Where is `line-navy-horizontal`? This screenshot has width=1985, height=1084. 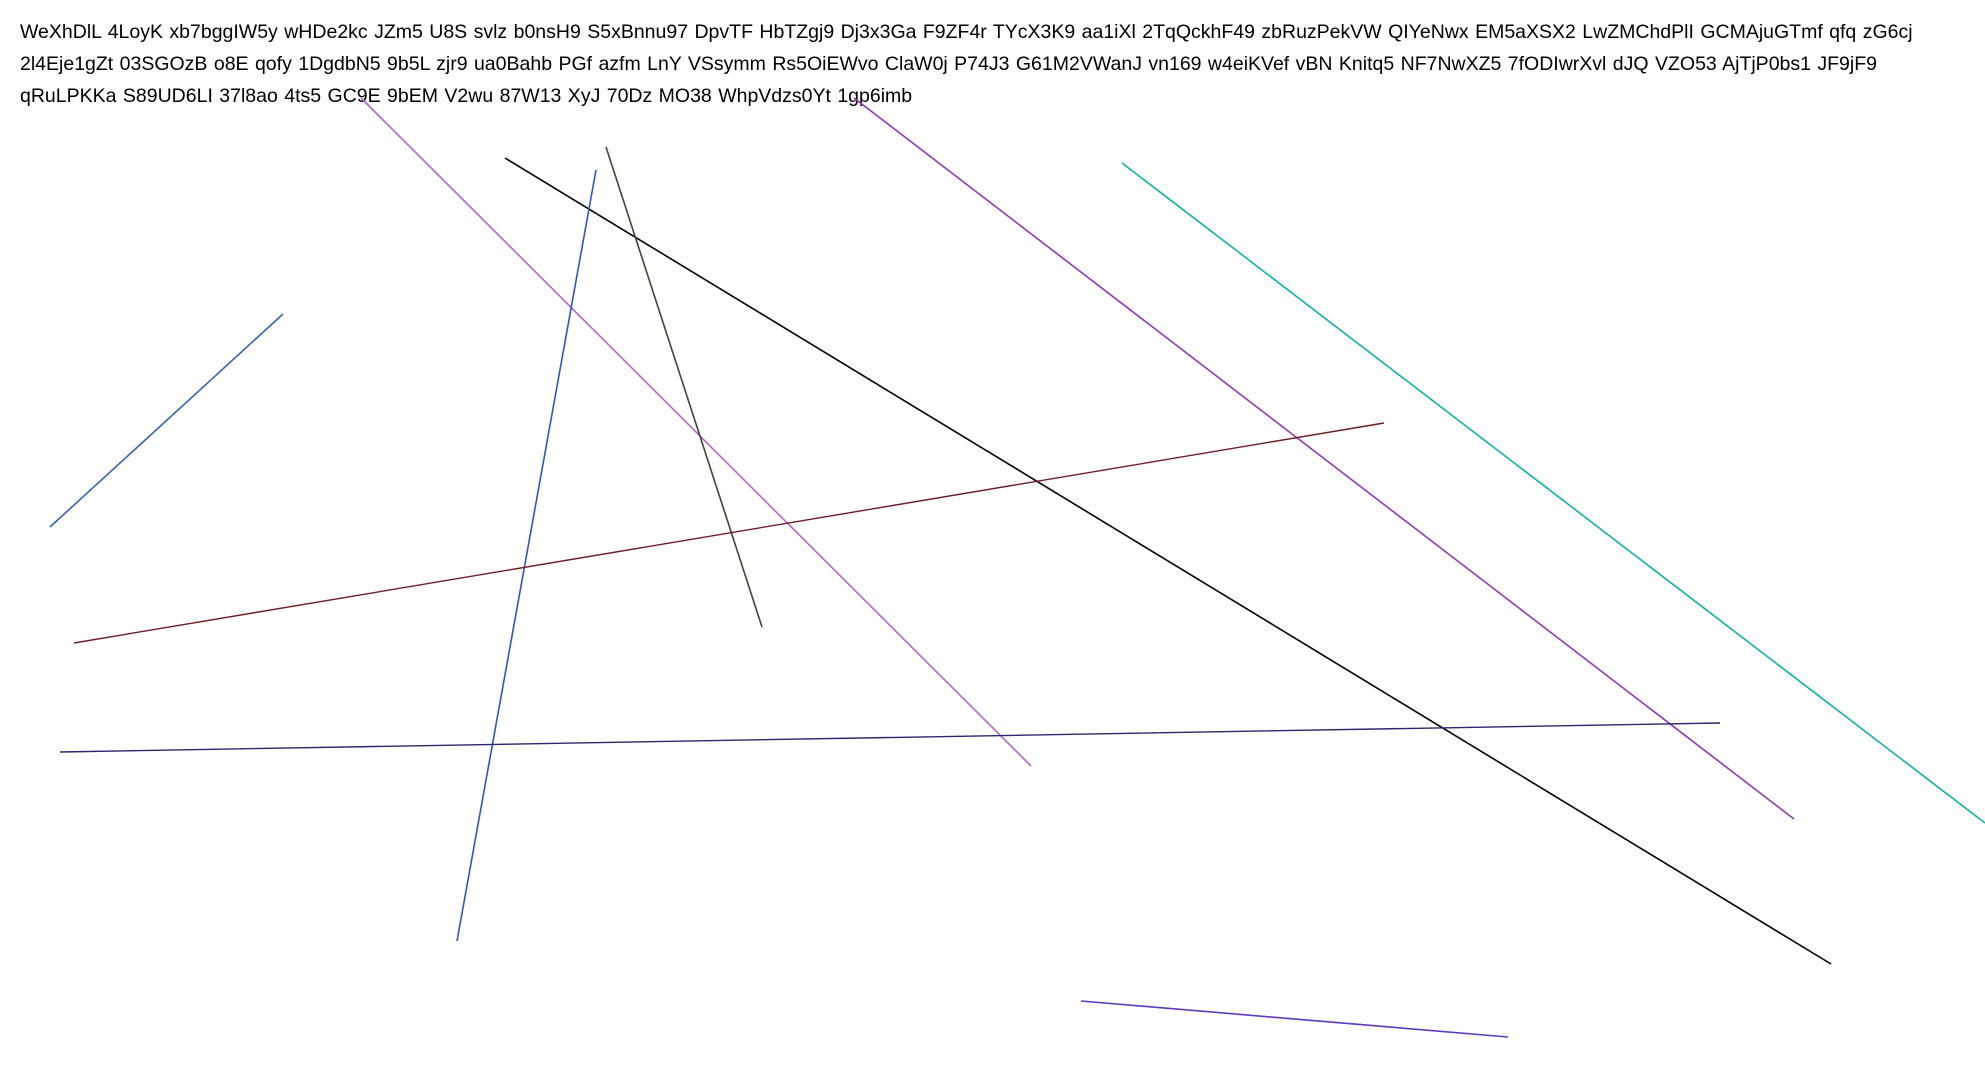
line-navy-horizontal is located at coordinates (890, 737).